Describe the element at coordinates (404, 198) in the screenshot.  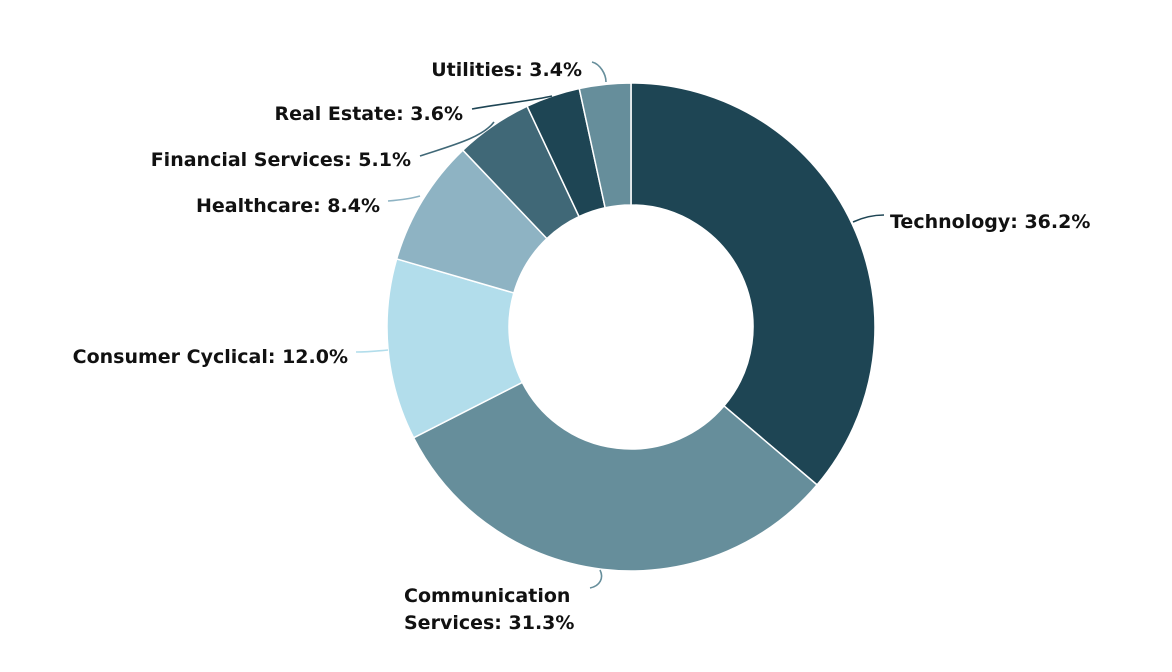
I see `connector-healthcare` at that location.